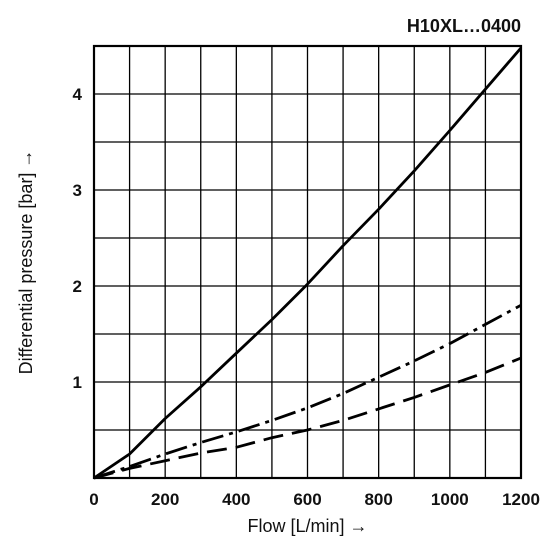 This screenshot has height=546, width=555. I want to click on x-tick-label: 400, so click(236, 499).